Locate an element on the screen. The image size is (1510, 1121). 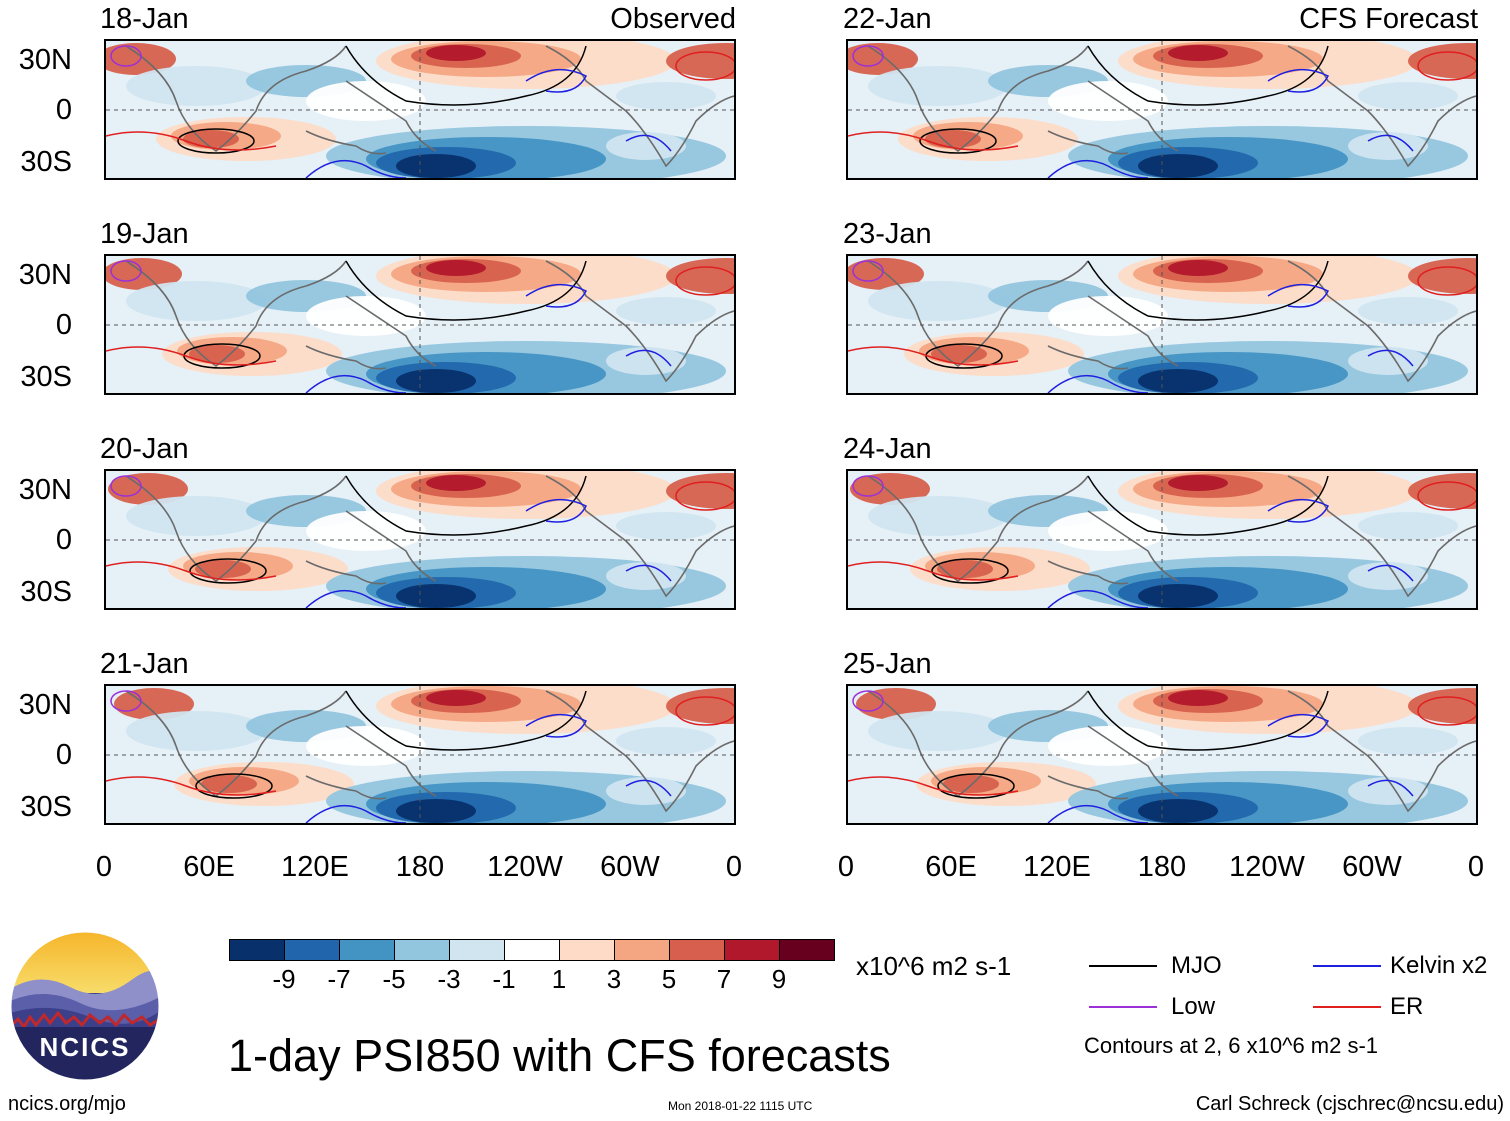
contours-note: Contours at 2, 6 x10^6 m2 s-1 is located at coordinates (1231, 1045).